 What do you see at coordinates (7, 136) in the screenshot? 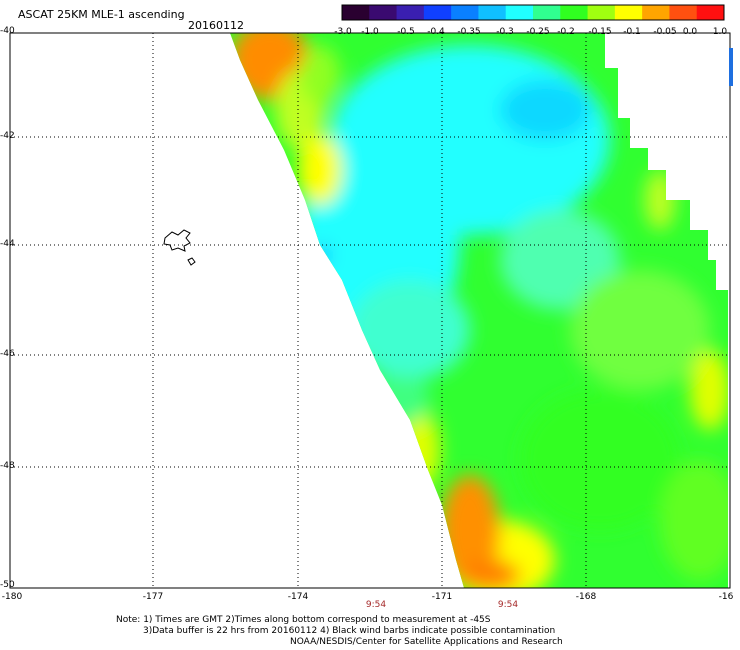
I see `latitude-label: -42` at bounding box center [7, 136].